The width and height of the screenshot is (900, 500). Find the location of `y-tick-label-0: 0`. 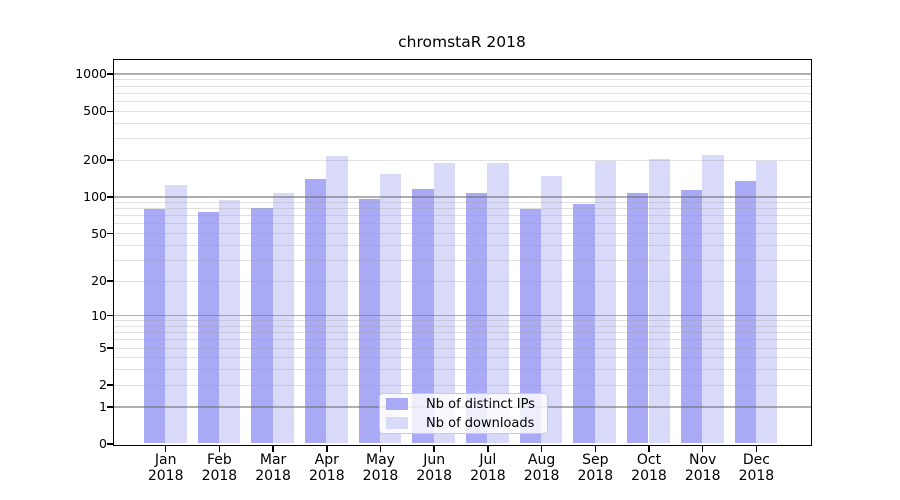

y-tick-label-0: 0 is located at coordinates (103, 443).